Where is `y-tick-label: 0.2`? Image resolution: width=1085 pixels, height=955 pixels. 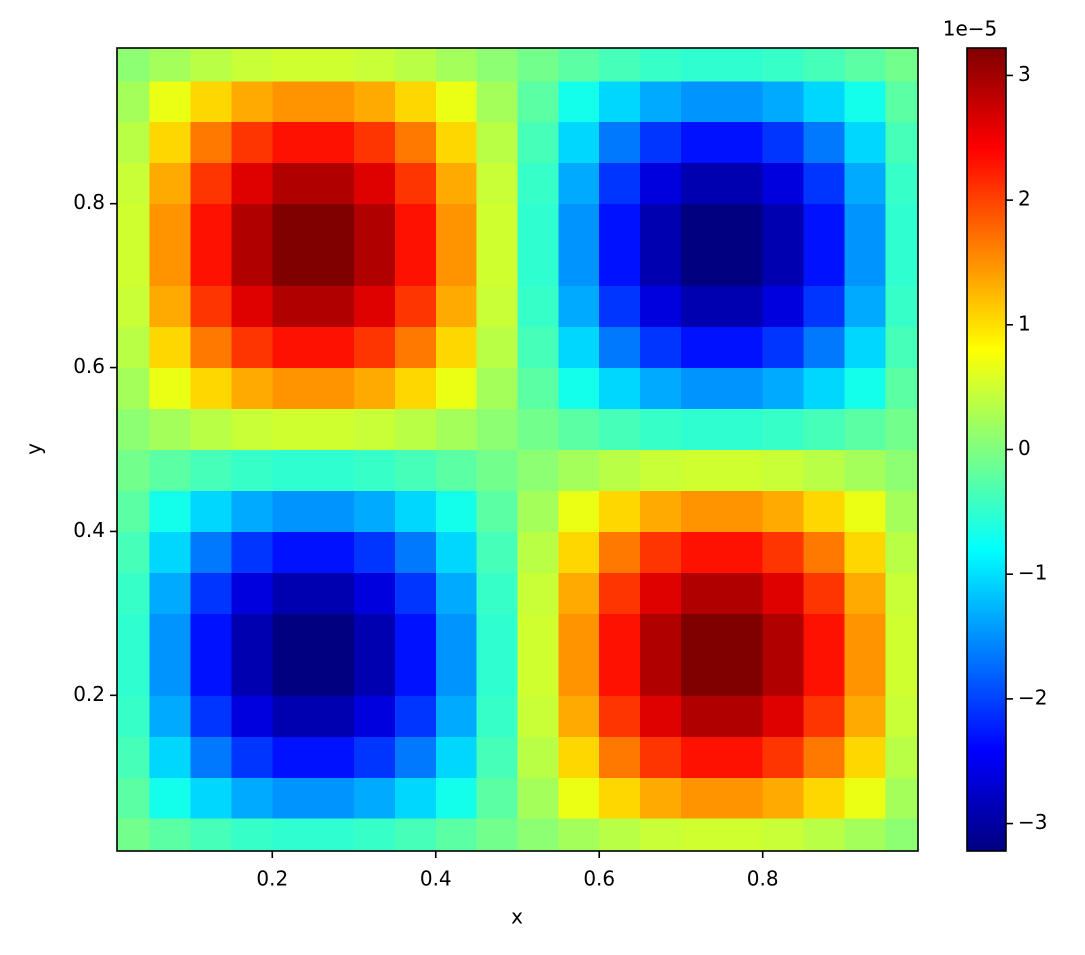 y-tick-label: 0.2 is located at coordinates (89, 694).